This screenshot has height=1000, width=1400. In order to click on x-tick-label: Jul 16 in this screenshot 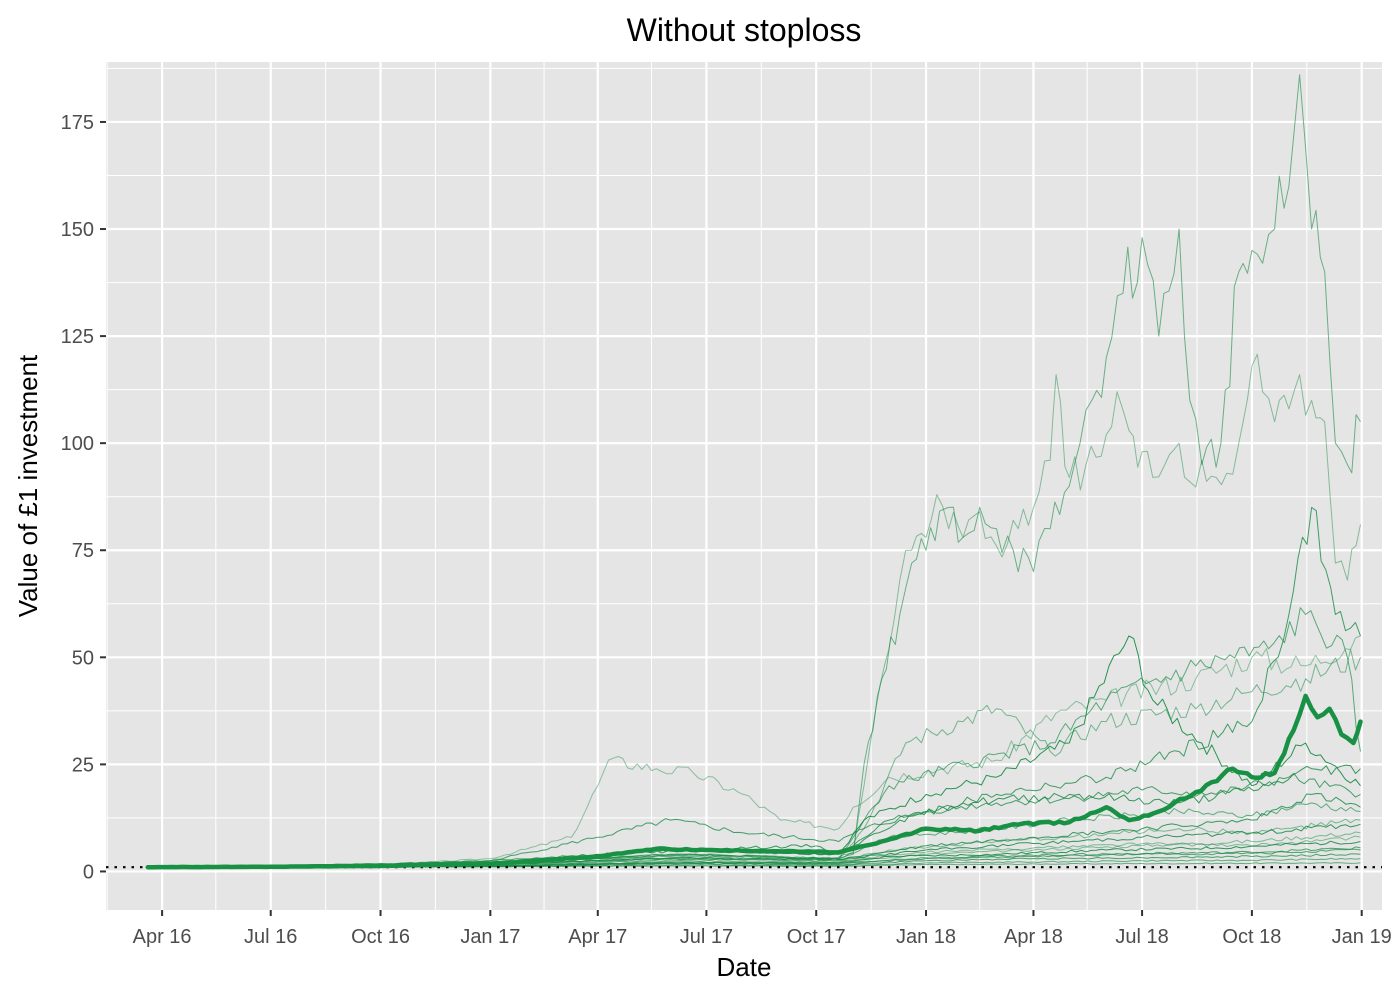, I will do `click(270, 937)`.